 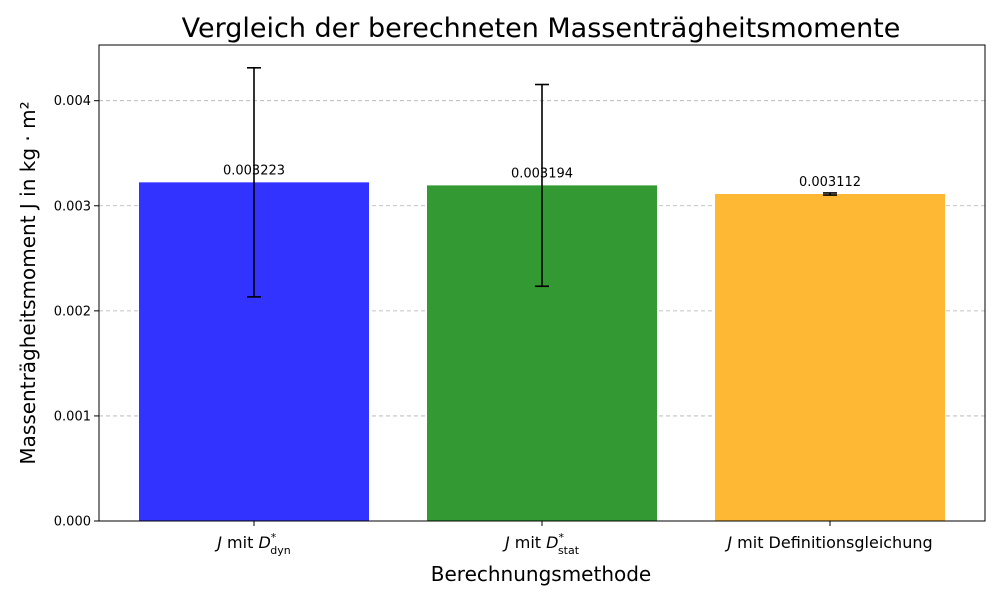 What do you see at coordinates (830, 357) in the screenshot?
I see `bar` at bounding box center [830, 357].